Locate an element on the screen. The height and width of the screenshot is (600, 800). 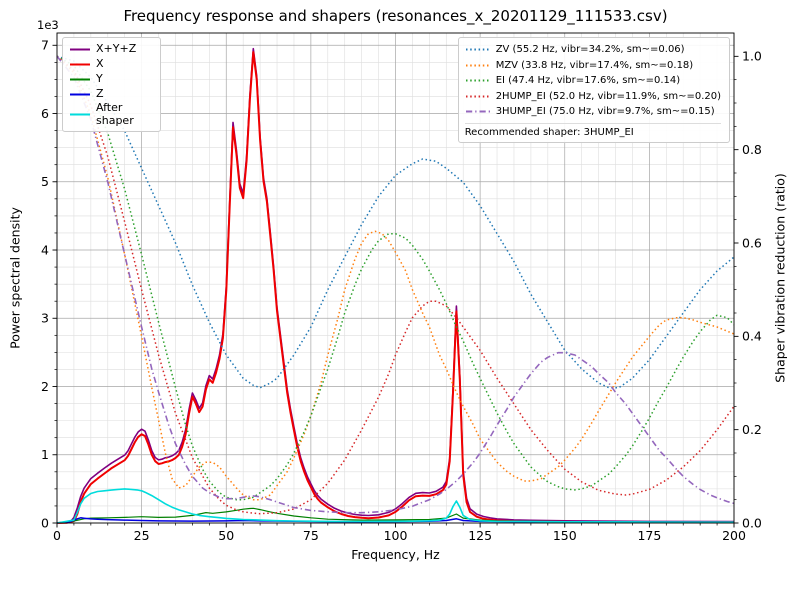
y-axis-label-right: Shaper vibration reduction (ratio) is located at coordinates (780, 278).